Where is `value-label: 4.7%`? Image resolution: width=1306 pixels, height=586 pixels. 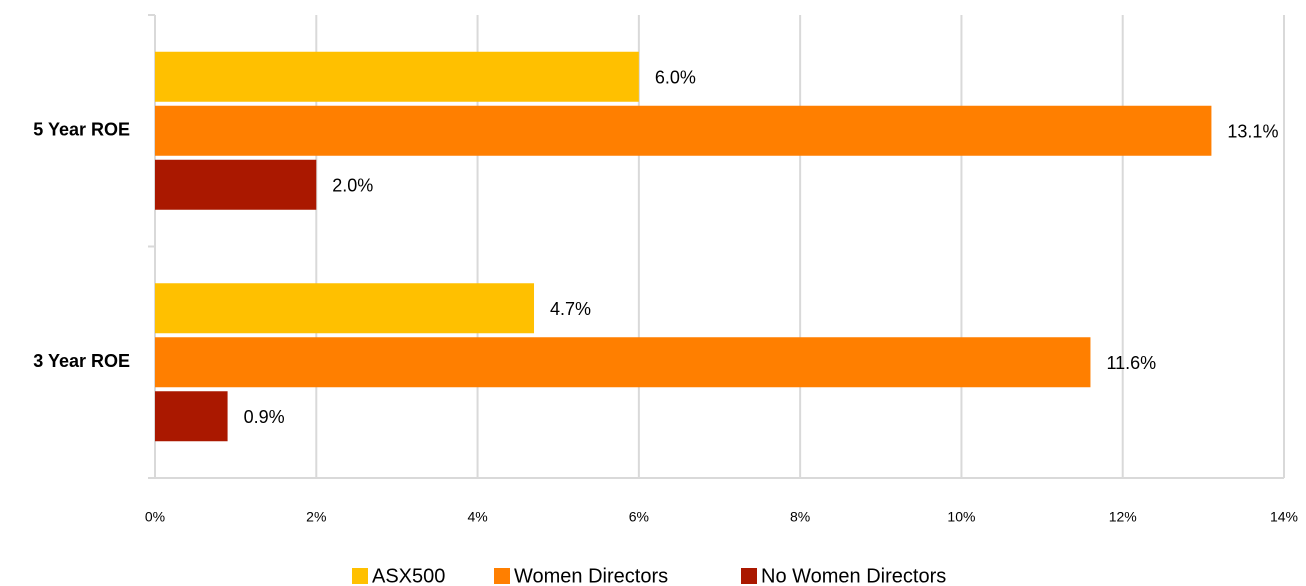
value-label: 4.7% is located at coordinates (570, 309).